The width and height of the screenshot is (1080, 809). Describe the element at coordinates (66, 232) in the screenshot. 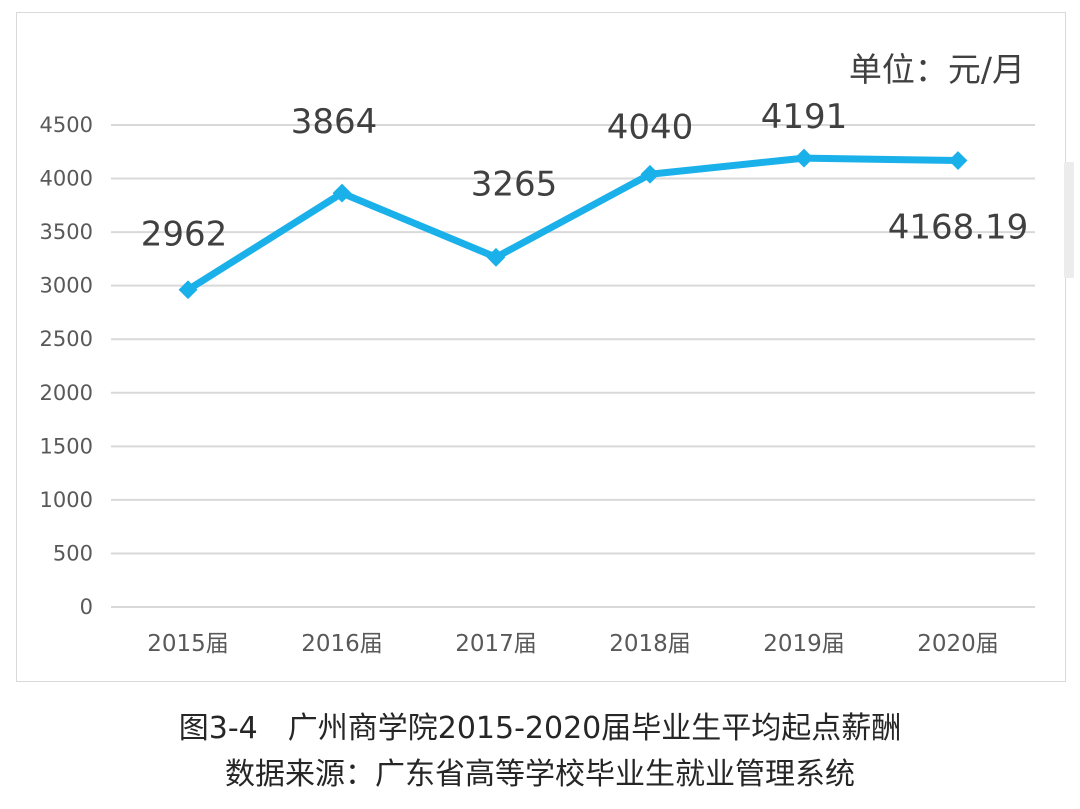

I see `y-tick-label: 3500` at that location.